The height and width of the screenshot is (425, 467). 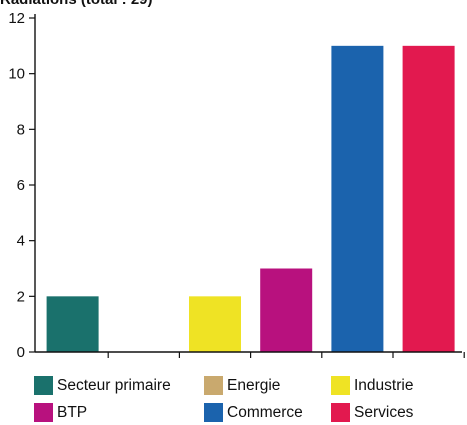 I want to click on bar-services, so click(x=428, y=198).